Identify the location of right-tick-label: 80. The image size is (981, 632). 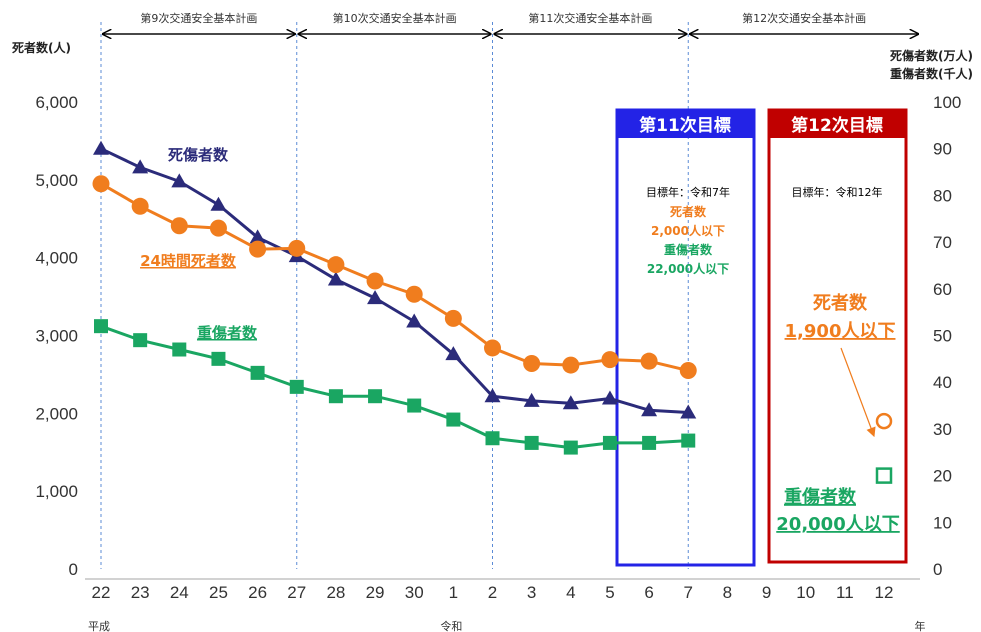
(942, 195).